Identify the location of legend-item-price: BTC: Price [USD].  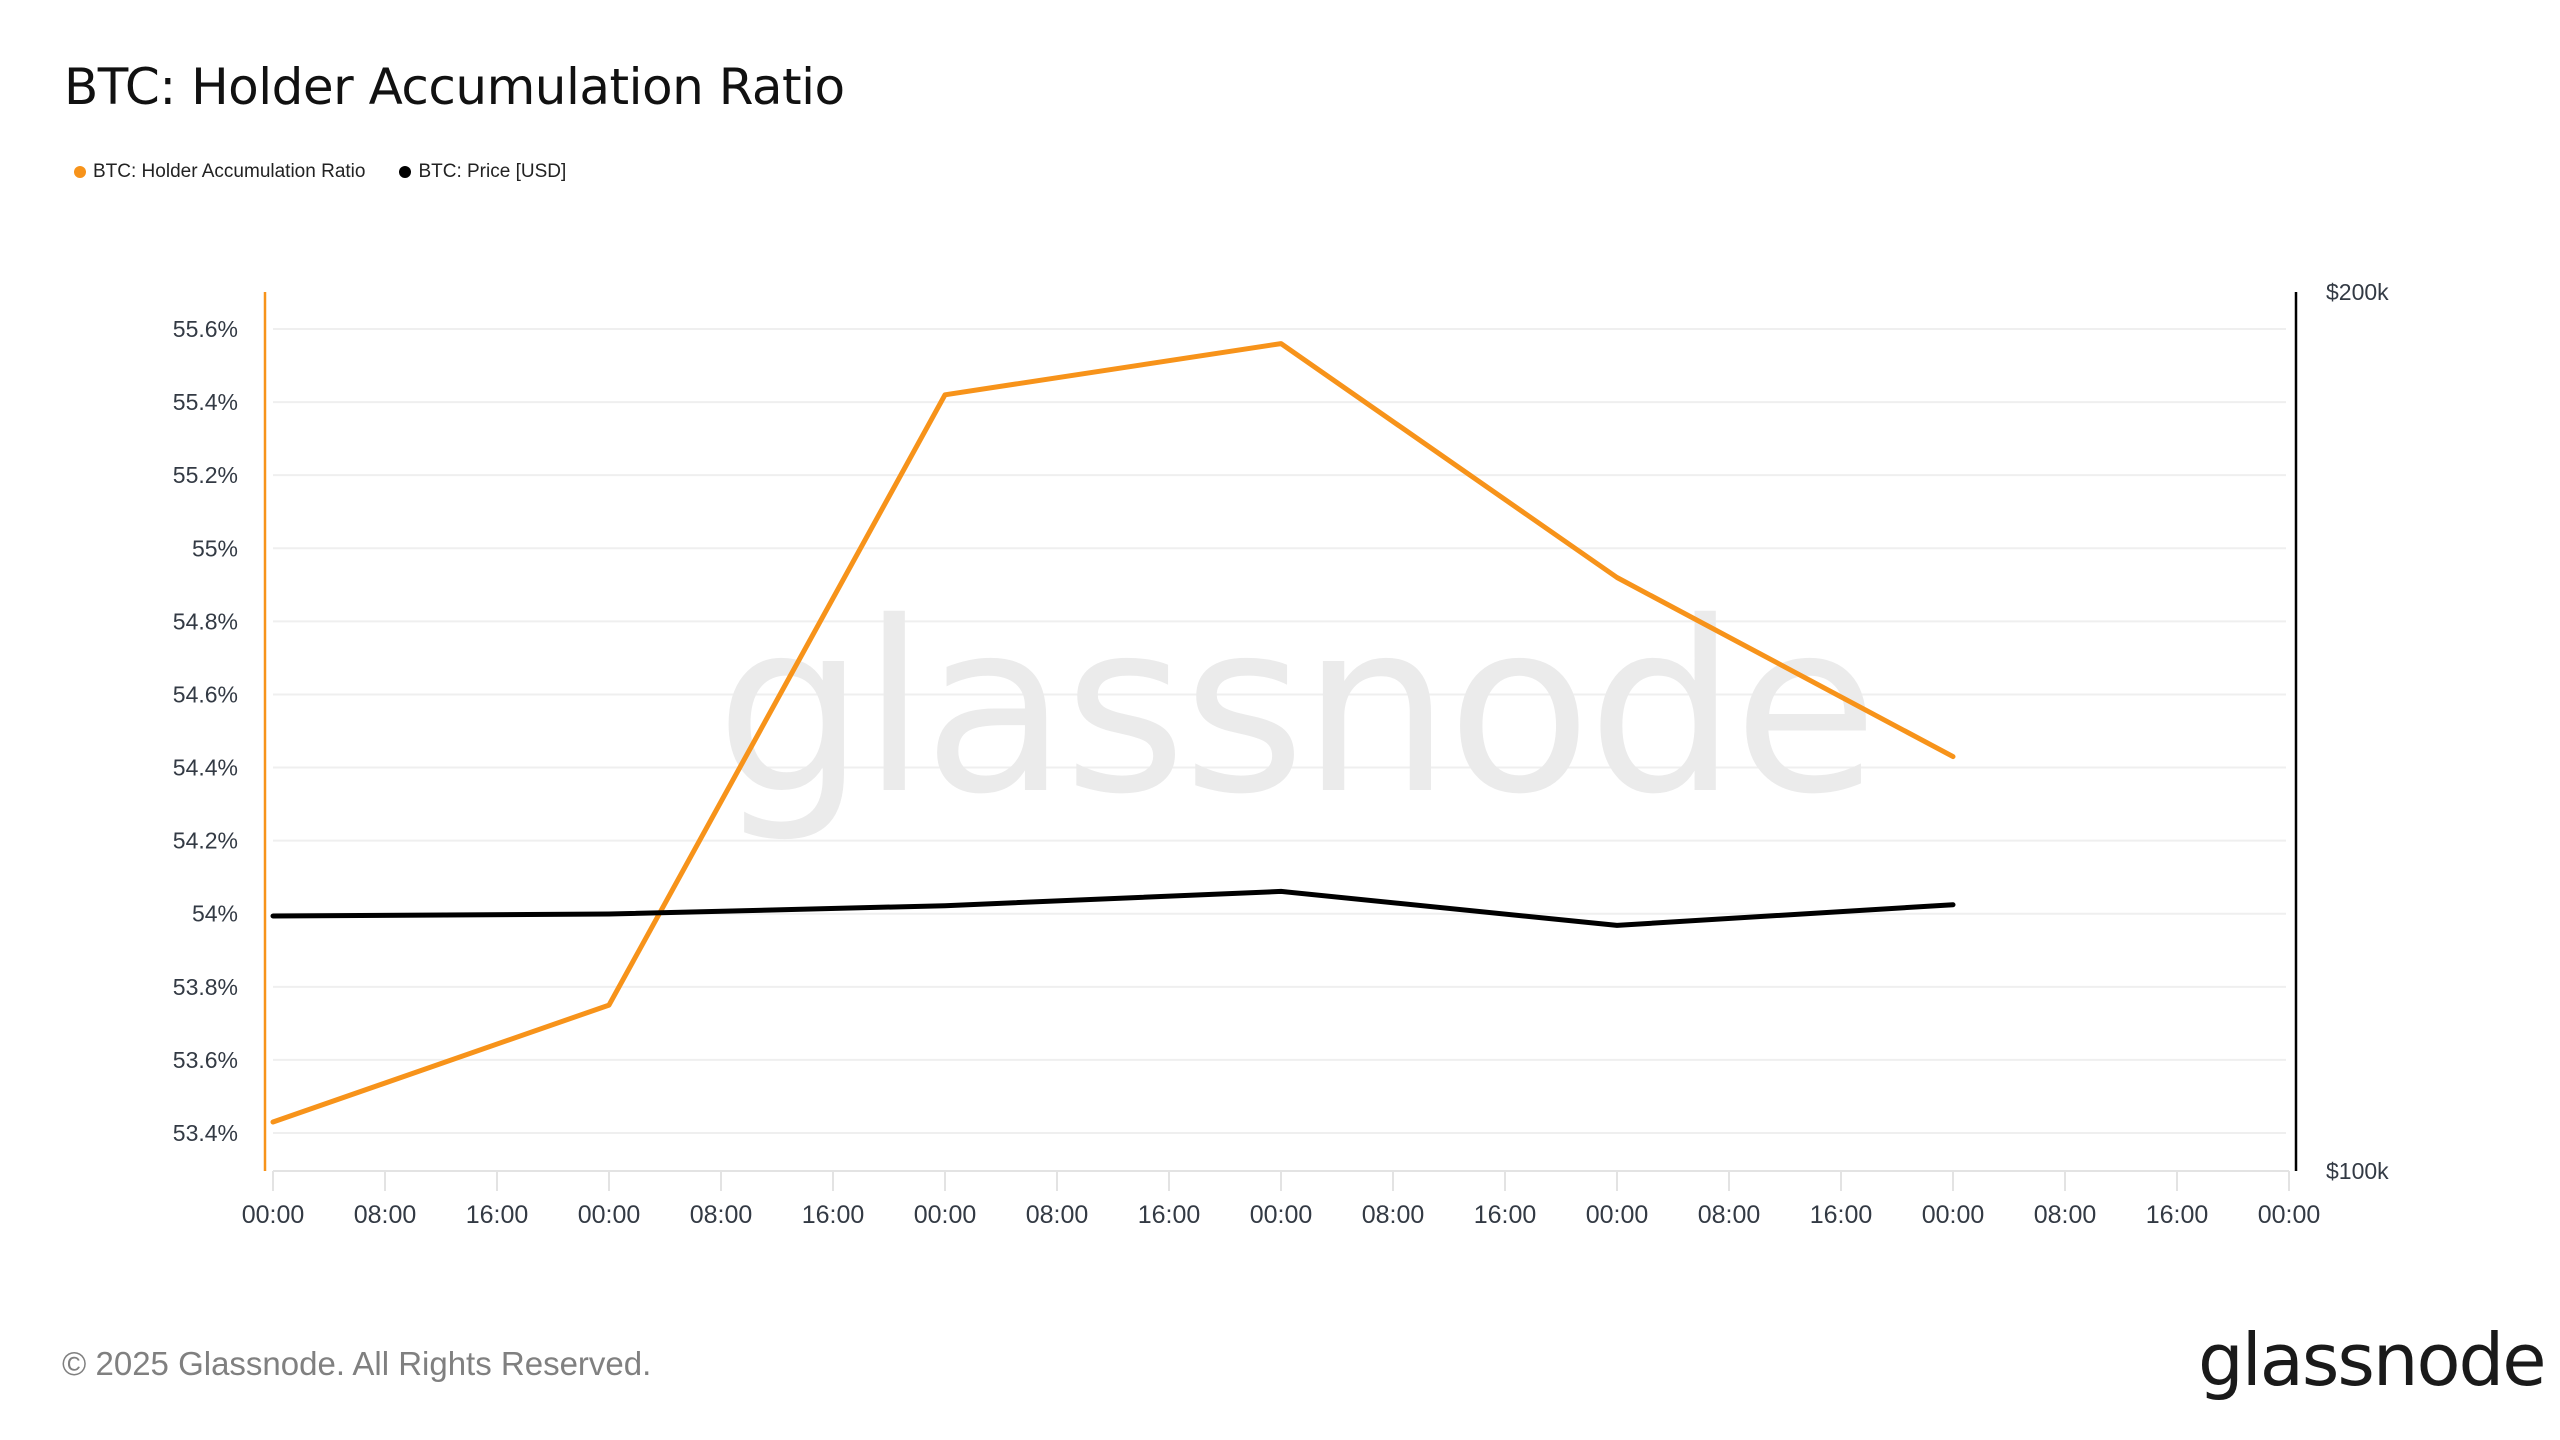
(482, 172).